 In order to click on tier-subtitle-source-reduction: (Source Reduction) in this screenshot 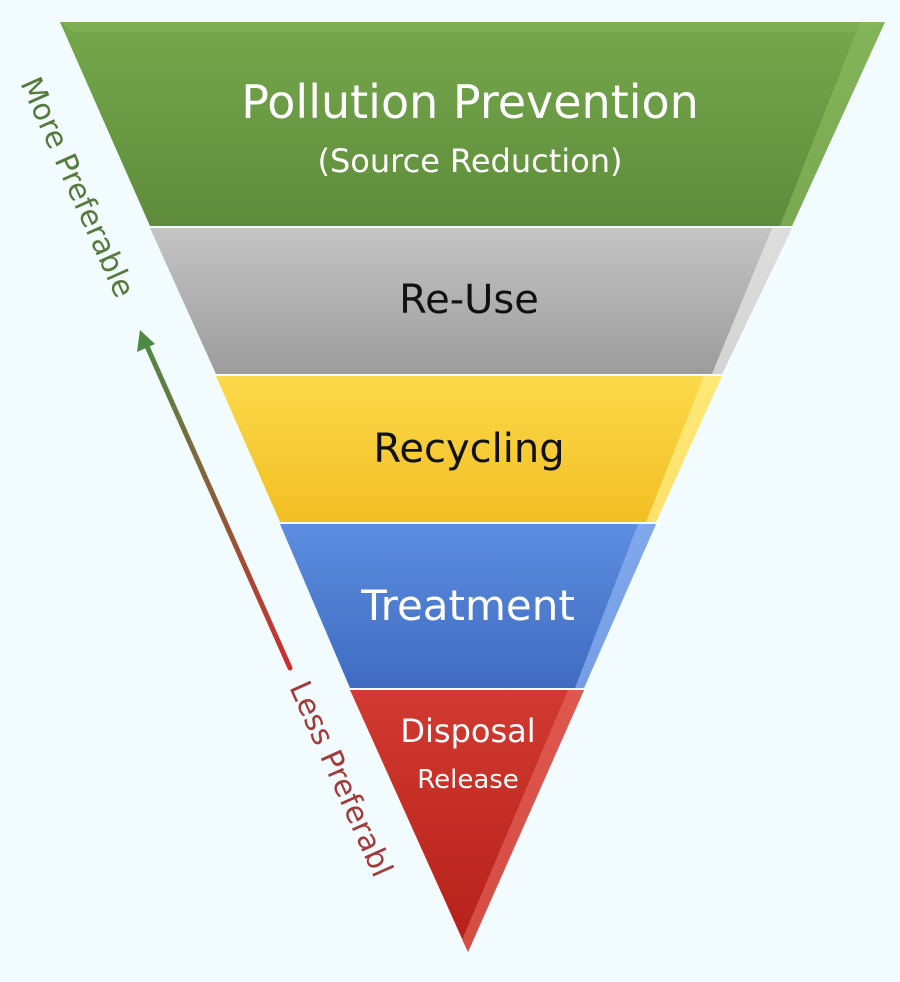, I will do `click(469, 161)`.